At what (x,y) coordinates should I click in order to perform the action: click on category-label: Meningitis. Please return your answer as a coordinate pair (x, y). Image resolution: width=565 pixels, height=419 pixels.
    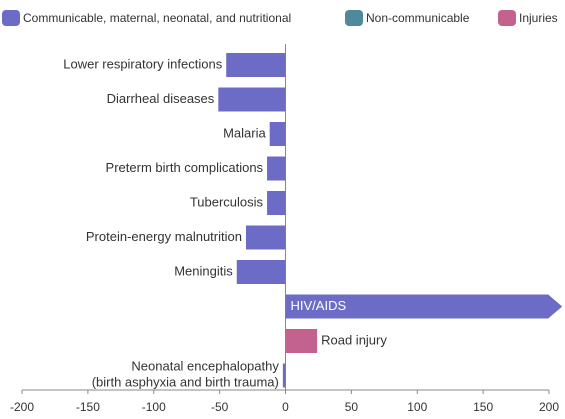
    Looking at the image, I should click on (203, 270).